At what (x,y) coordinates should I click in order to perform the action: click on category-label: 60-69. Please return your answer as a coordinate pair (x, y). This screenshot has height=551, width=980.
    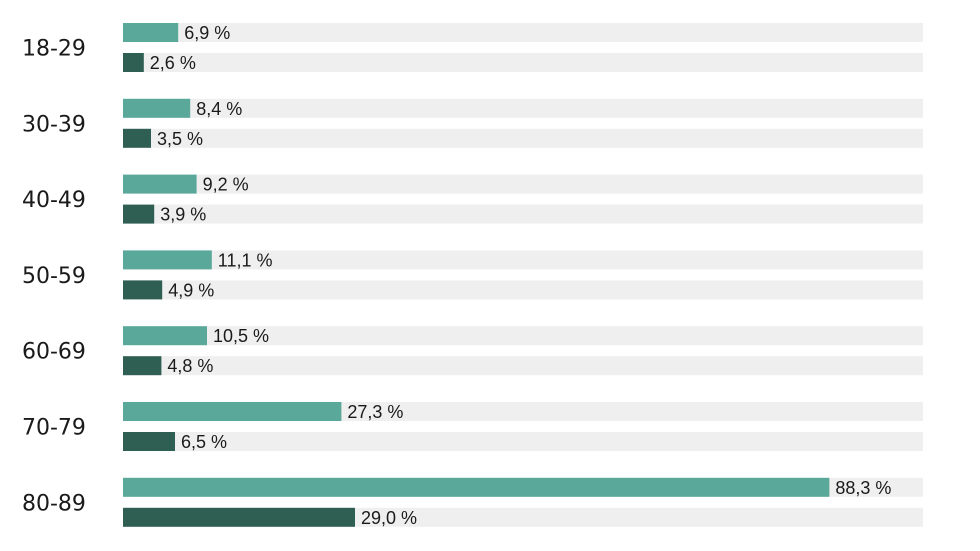
    Looking at the image, I should click on (54, 352).